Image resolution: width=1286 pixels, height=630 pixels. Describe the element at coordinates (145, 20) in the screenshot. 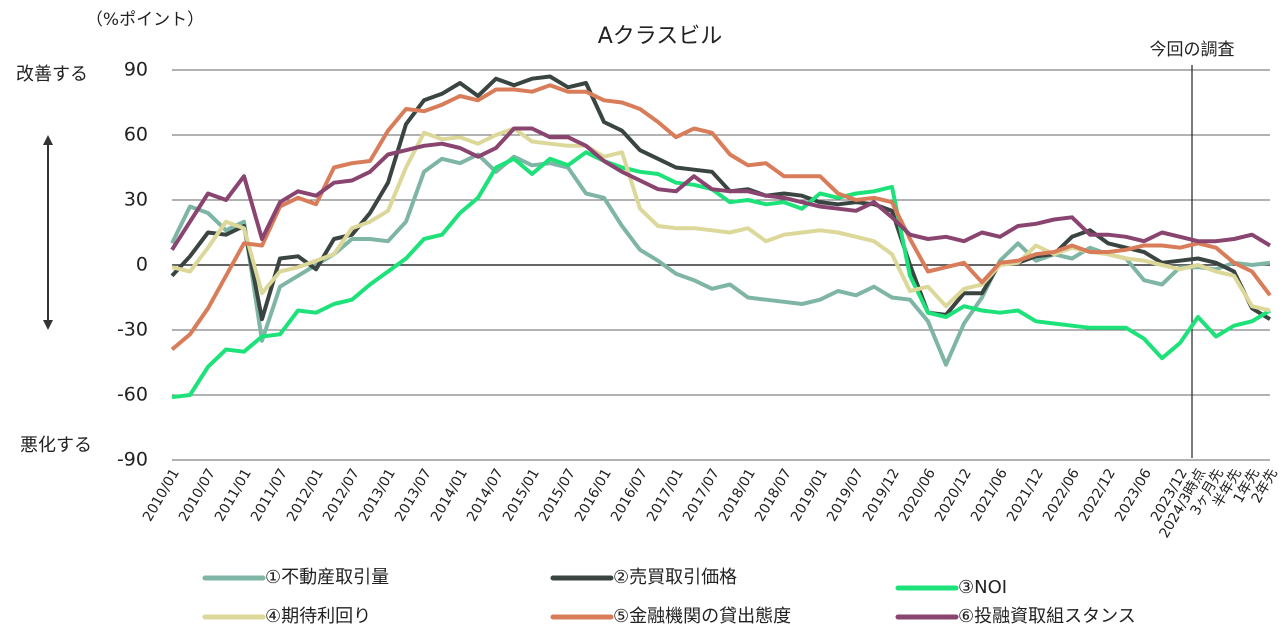

I see `y-axis-label: （%ポイント）` at that location.